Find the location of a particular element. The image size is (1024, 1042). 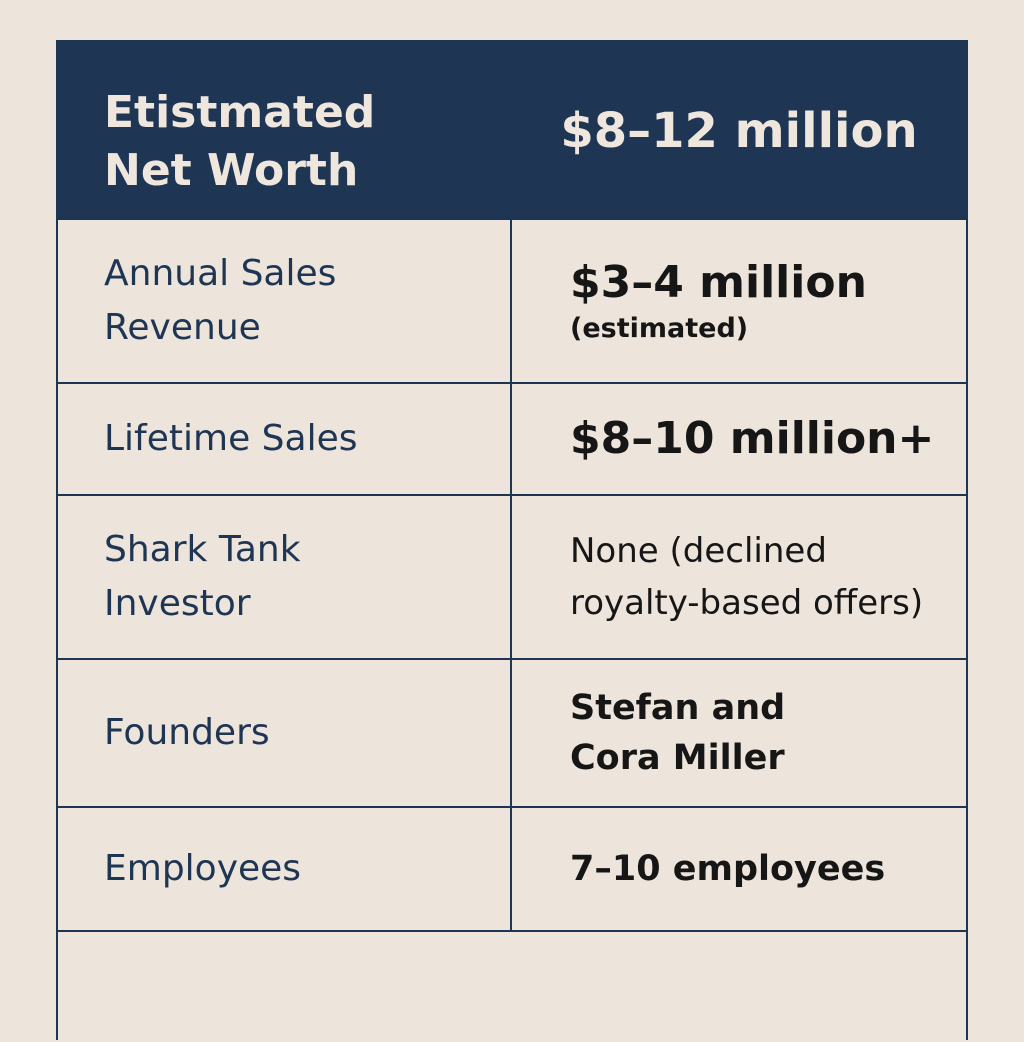

row-value-line1: 7–10 employees is located at coordinates (728, 869).